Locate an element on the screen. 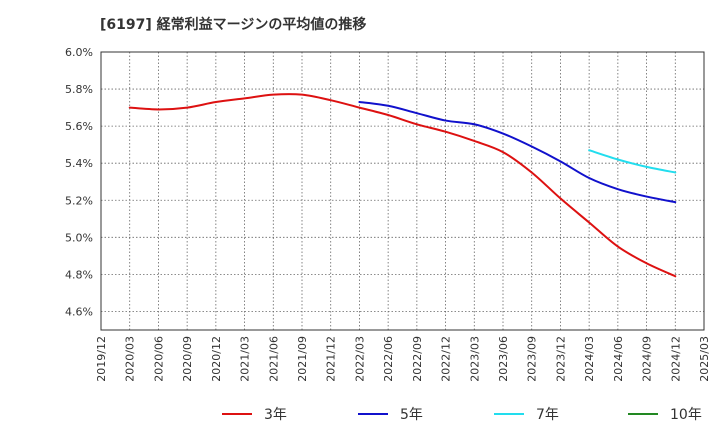 This screenshot has width=720, height=440. x-tick-label: 2024/12 is located at coordinates (675, 359).